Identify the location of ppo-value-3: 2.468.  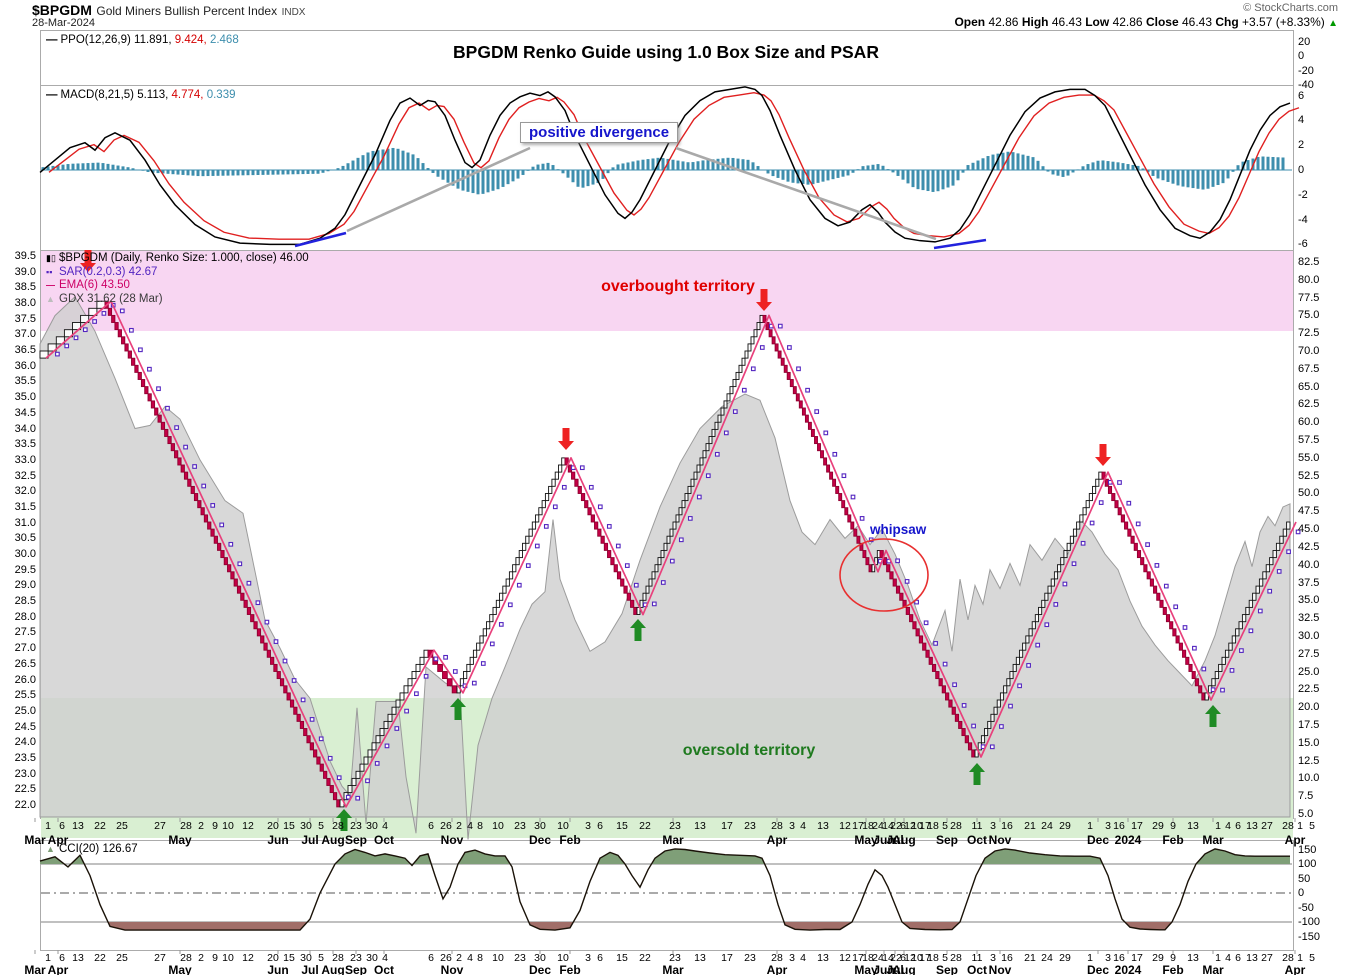
(224, 40).